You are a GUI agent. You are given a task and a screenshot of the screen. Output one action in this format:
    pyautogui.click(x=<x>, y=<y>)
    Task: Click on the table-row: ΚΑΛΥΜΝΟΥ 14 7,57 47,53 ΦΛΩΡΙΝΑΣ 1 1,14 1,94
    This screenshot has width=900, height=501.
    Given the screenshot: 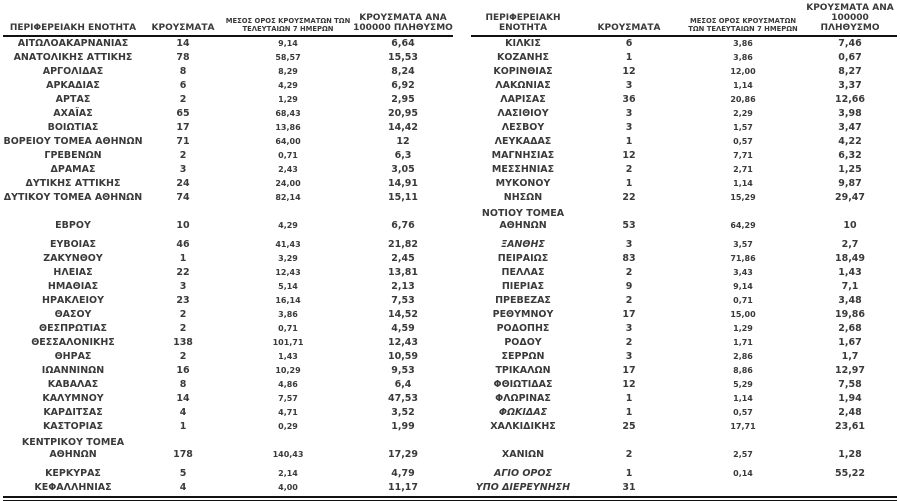 What is the action you would take?
    pyautogui.click(x=450, y=399)
    